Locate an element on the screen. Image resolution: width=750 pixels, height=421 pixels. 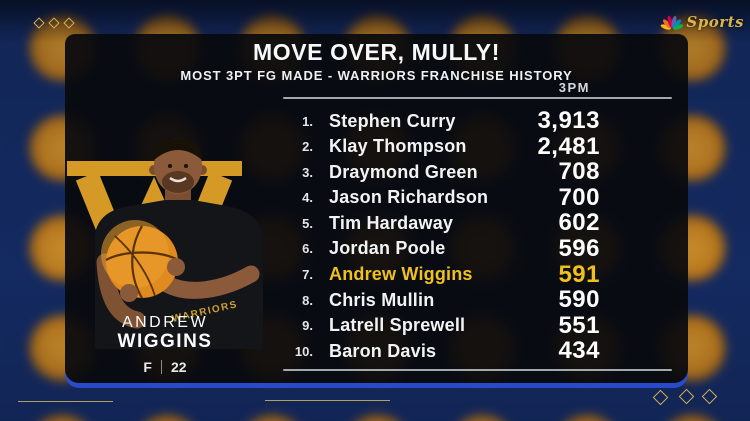
rank-label: 3. is located at coordinates (307, 172).